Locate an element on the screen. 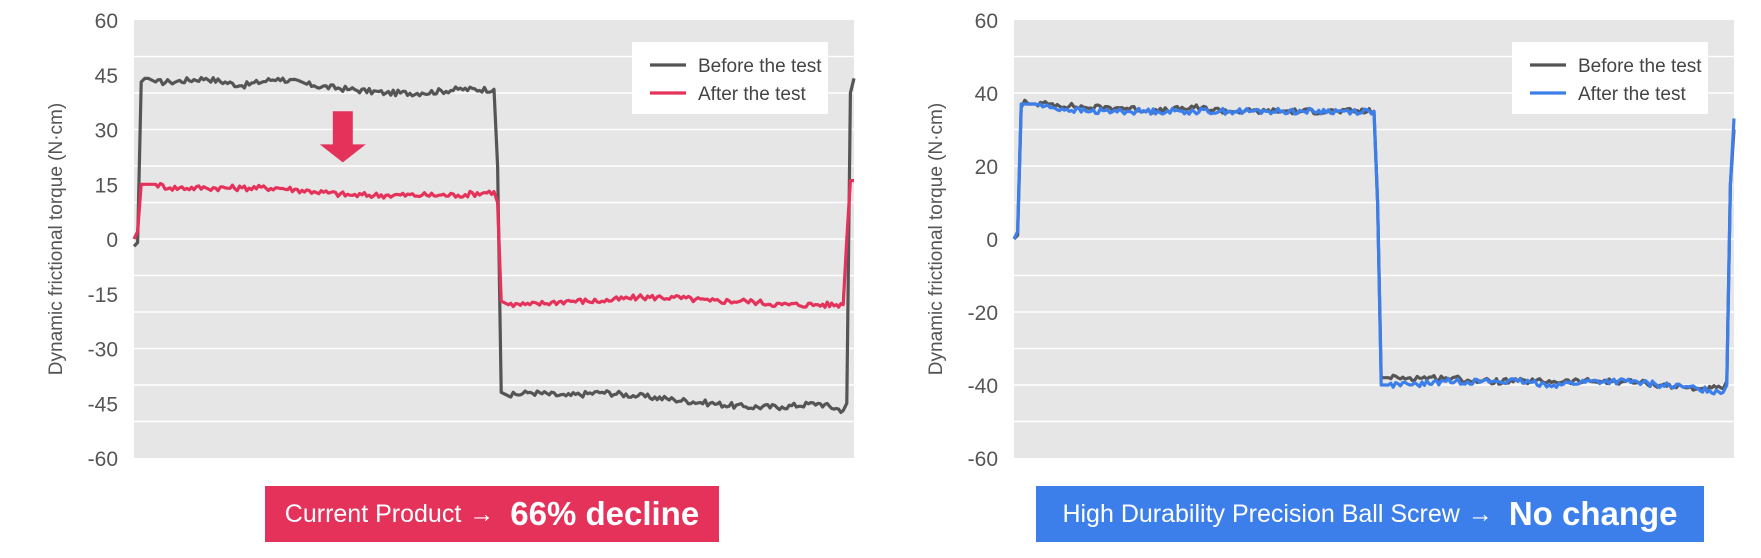  caption-emphasis: No change is located at coordinates (1593, 513).